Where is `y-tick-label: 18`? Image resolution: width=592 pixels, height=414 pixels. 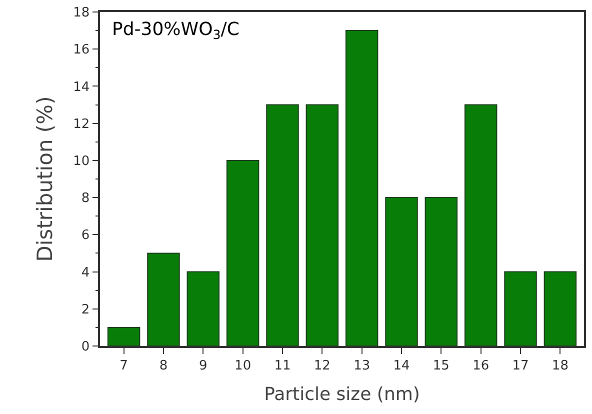 y-tick-label: 18 is located at coordinates (81, 13).